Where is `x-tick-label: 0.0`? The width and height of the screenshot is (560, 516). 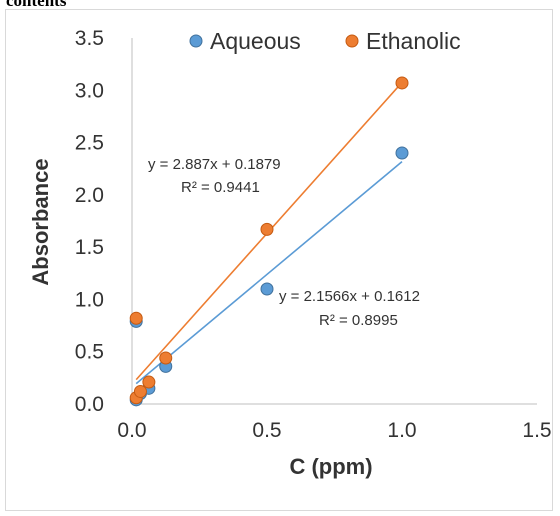 x-tick-label: 0.0 is located at coordinates (131, 430).